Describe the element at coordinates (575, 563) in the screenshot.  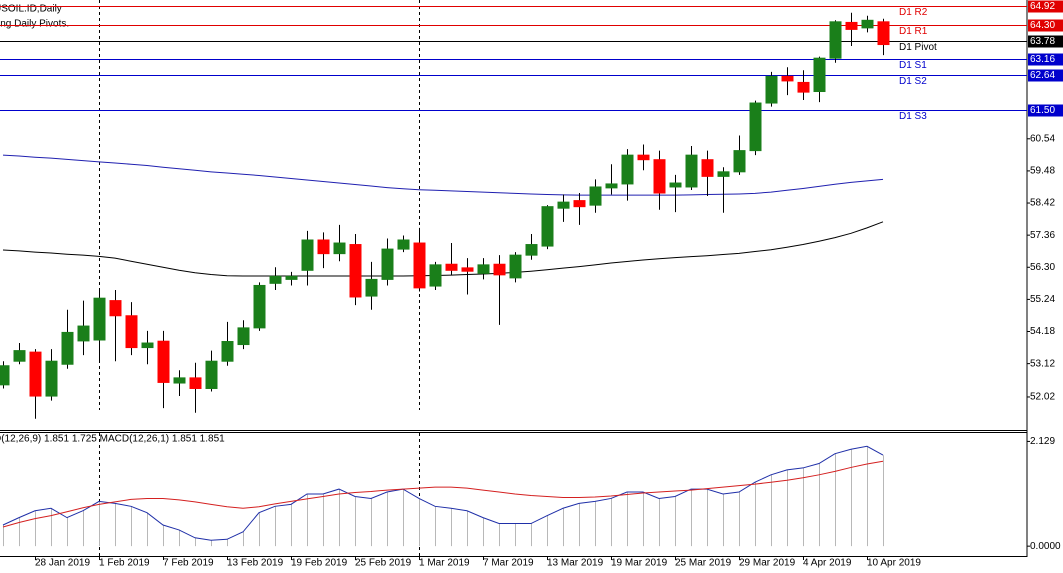
I see `x-tick-label: 13 Mar 2019` at that location.